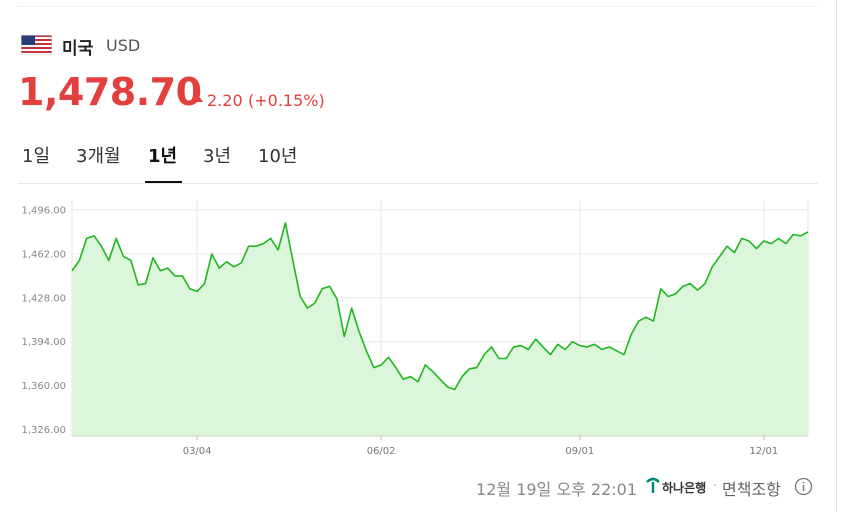 This screenshot has height=512, width=847. I want to click on timestamp: 12월 19일 오후 22:01, so click(556, 489).